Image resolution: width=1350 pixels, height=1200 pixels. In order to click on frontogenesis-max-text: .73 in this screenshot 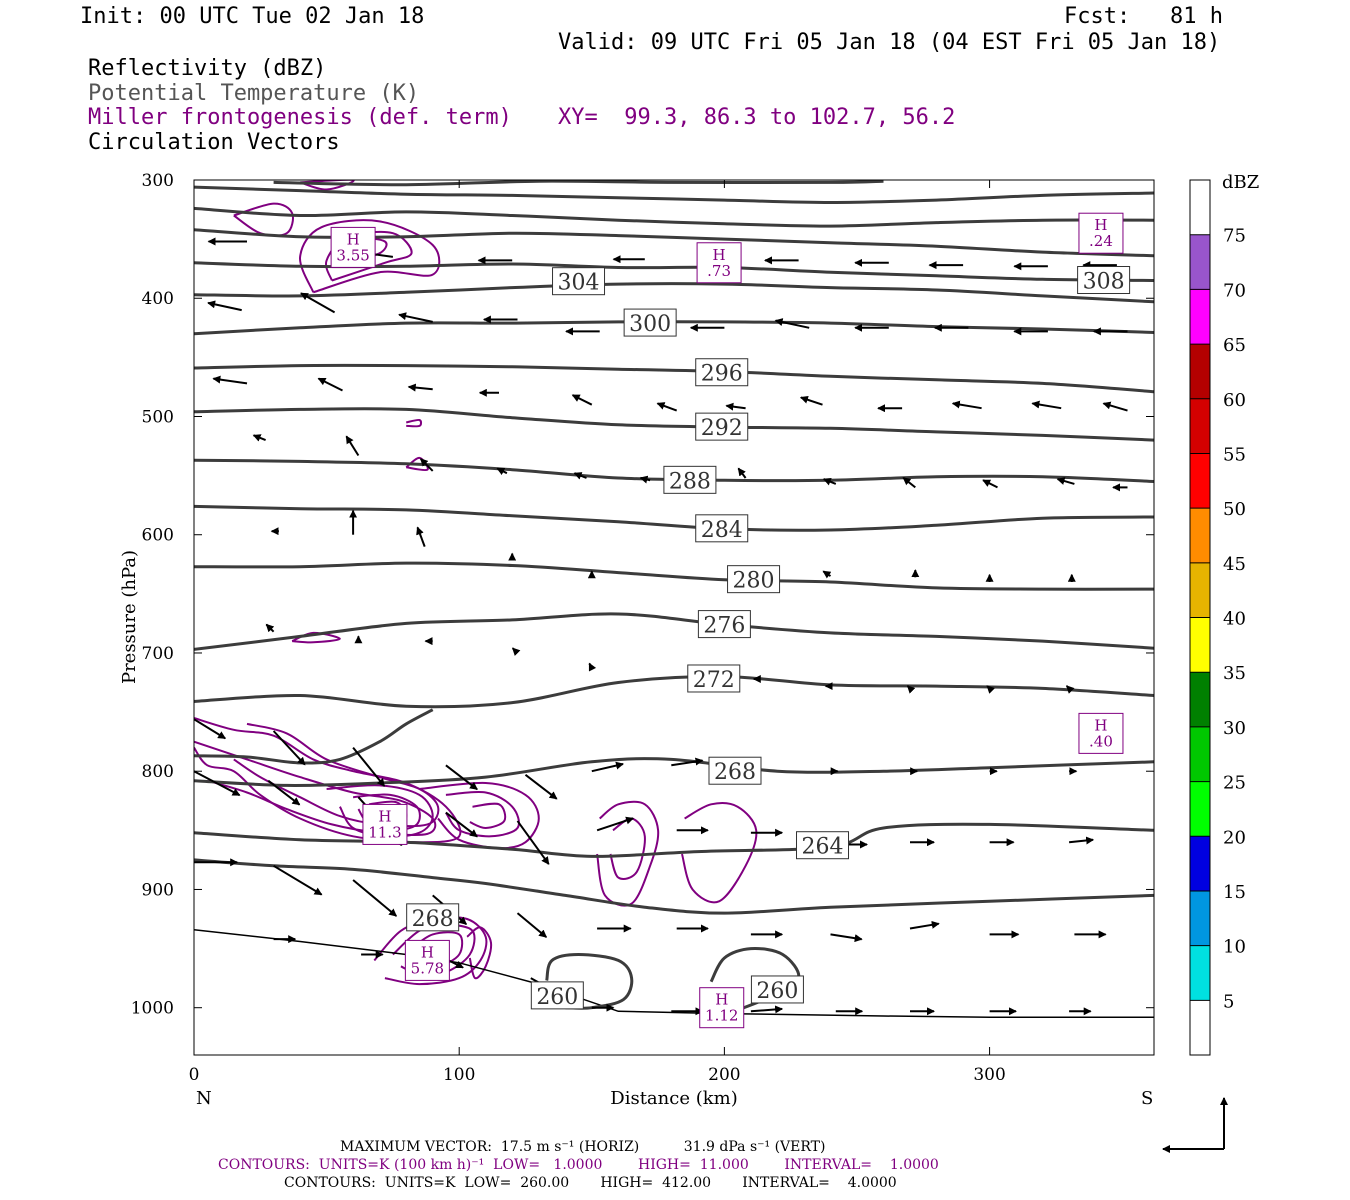, I will do `click(719, 271)`.